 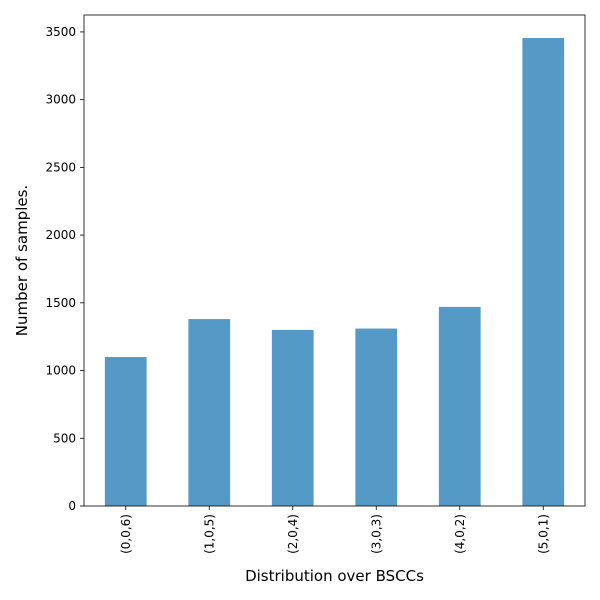 I want to click on y-tick-label: 2500, so click(x=60, y=167).